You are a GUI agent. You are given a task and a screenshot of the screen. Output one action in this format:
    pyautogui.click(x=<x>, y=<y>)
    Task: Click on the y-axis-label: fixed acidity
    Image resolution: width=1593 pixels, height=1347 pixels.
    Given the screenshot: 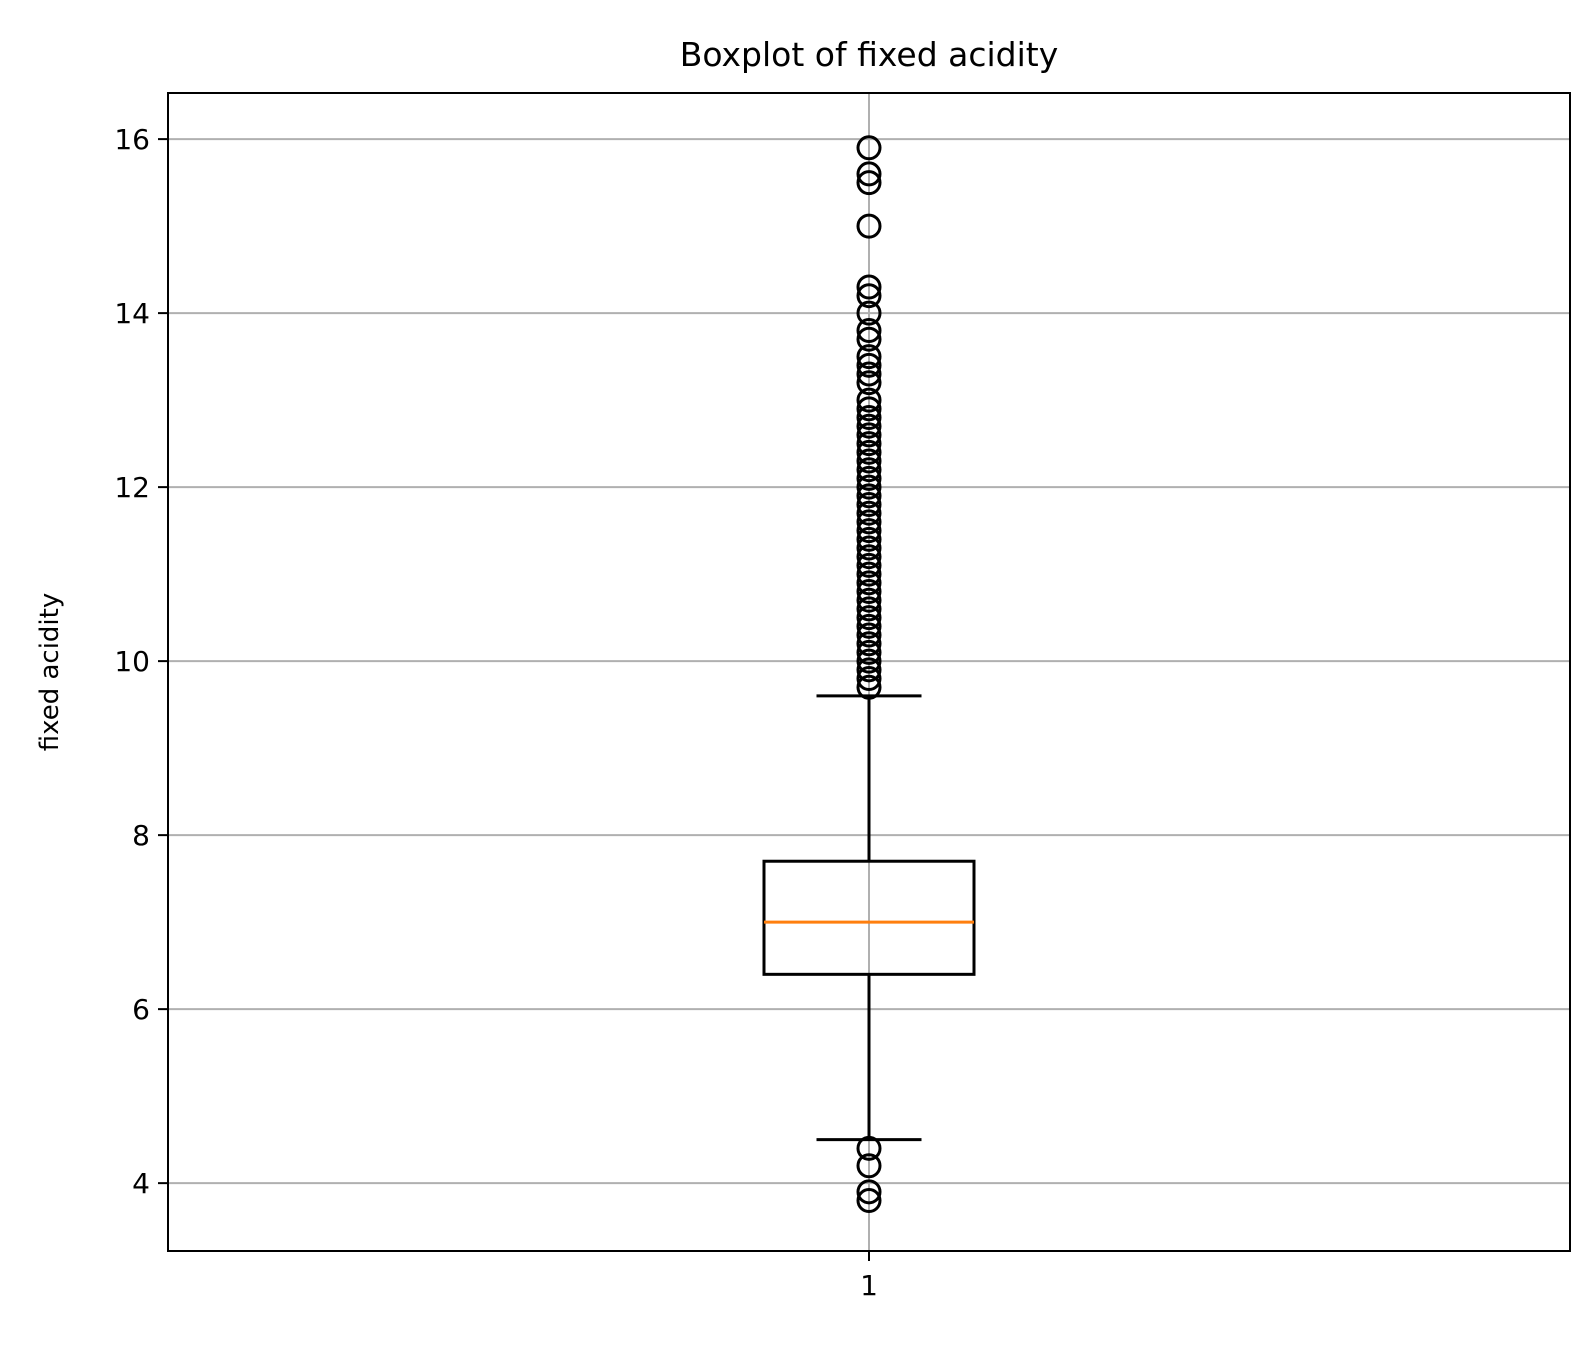 What is the action you would take?
    pyautogui.click(x=50, y=672)
    